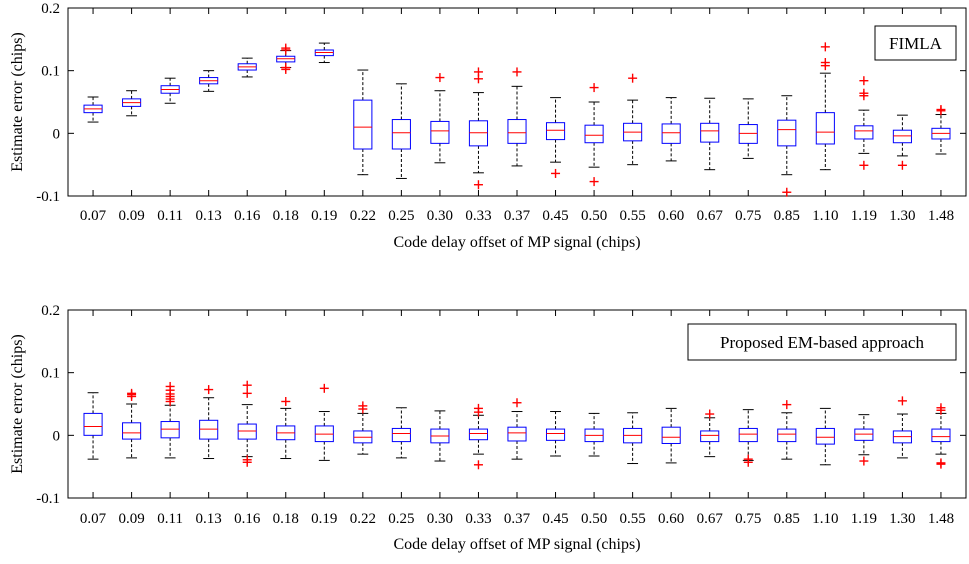 This screenshot has height=564, width=969. I want to click on x-tick-label: 0.09, so click(131, 519).